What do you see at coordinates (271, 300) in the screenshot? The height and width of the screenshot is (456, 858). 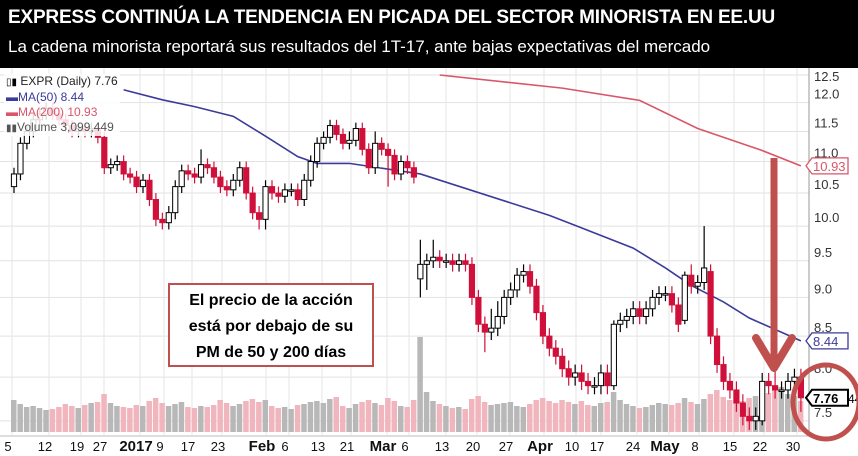 I see `callout-line: El precio de la acción` at bounding box center [271, 300].